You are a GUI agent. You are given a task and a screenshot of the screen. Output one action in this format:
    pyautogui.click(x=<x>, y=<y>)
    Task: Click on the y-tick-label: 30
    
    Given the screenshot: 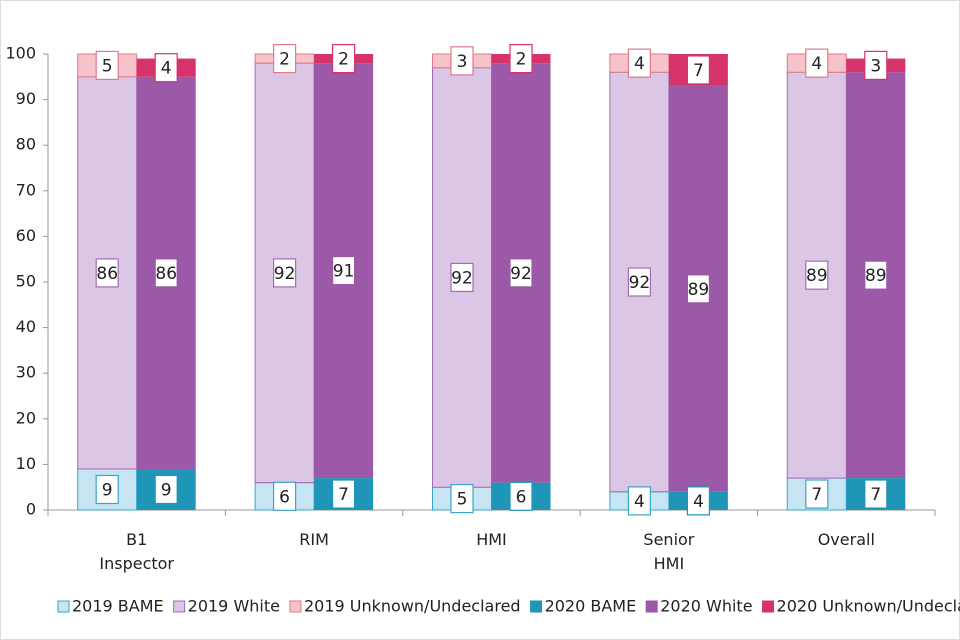 What is the action you would take?
    pyautogui.click(x=26, y=372)
    